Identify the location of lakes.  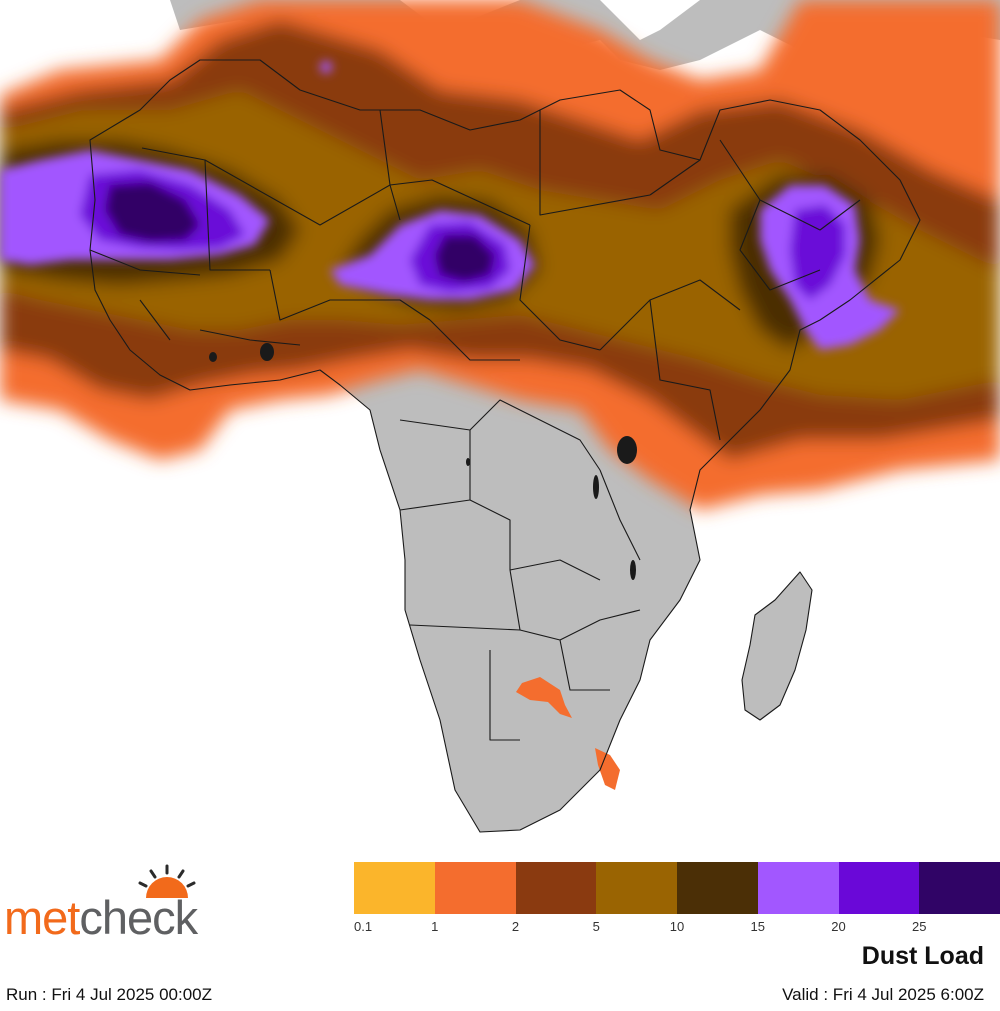
(423, 461).